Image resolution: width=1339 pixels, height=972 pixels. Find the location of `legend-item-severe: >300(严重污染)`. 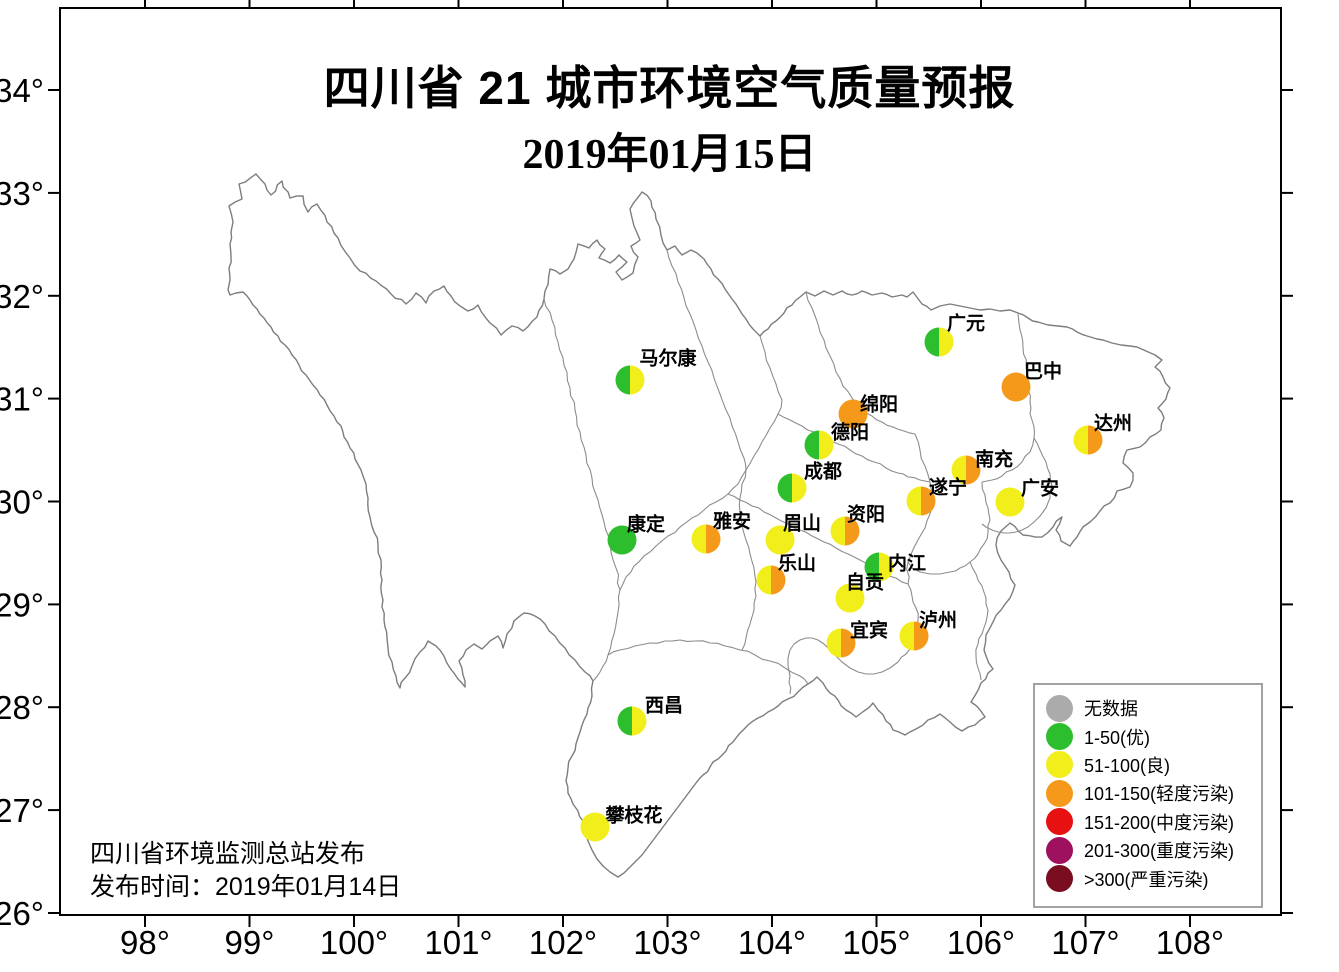

legend-item-severe: >300(严重污染) is located at coordinates (1148, 878).